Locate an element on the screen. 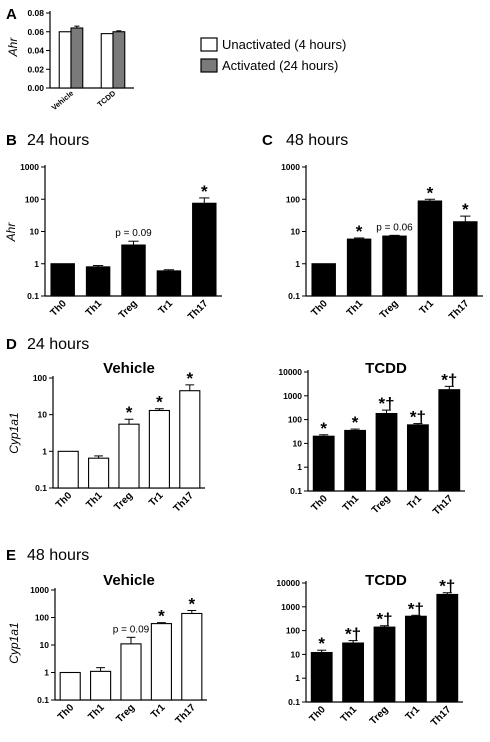 This screenshot has height=742, width=490. panel-letter: E is located at coordinates (11, 555).